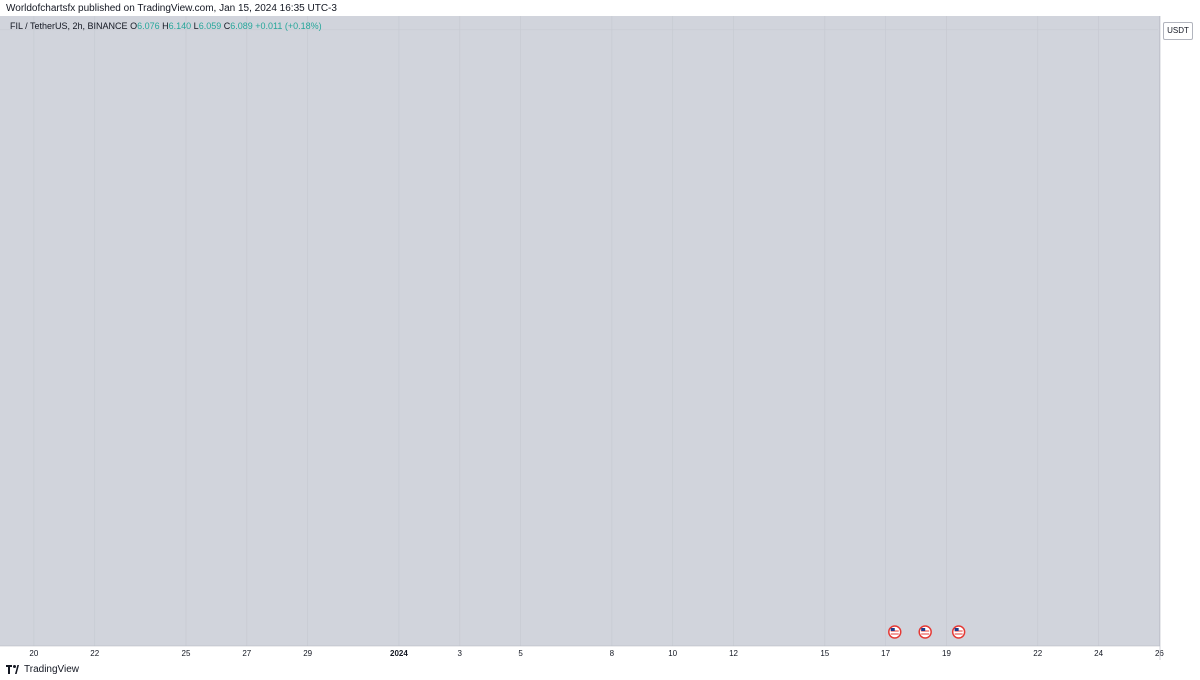 Image resolution: width=1200 pixels, height=680 pixels. I want to click on time-tick-label: 29, so click(307, 653).